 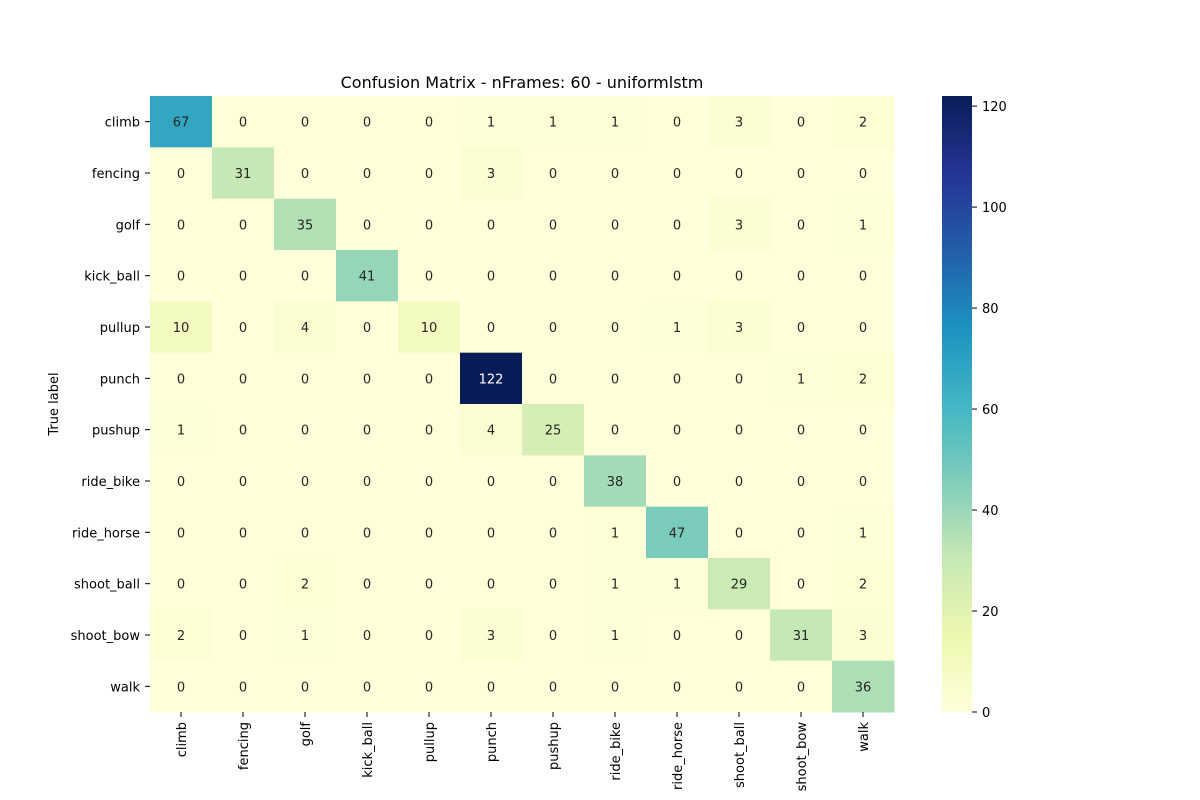 I want to click on y-axis-label: True label, so click(x=54, y=404).